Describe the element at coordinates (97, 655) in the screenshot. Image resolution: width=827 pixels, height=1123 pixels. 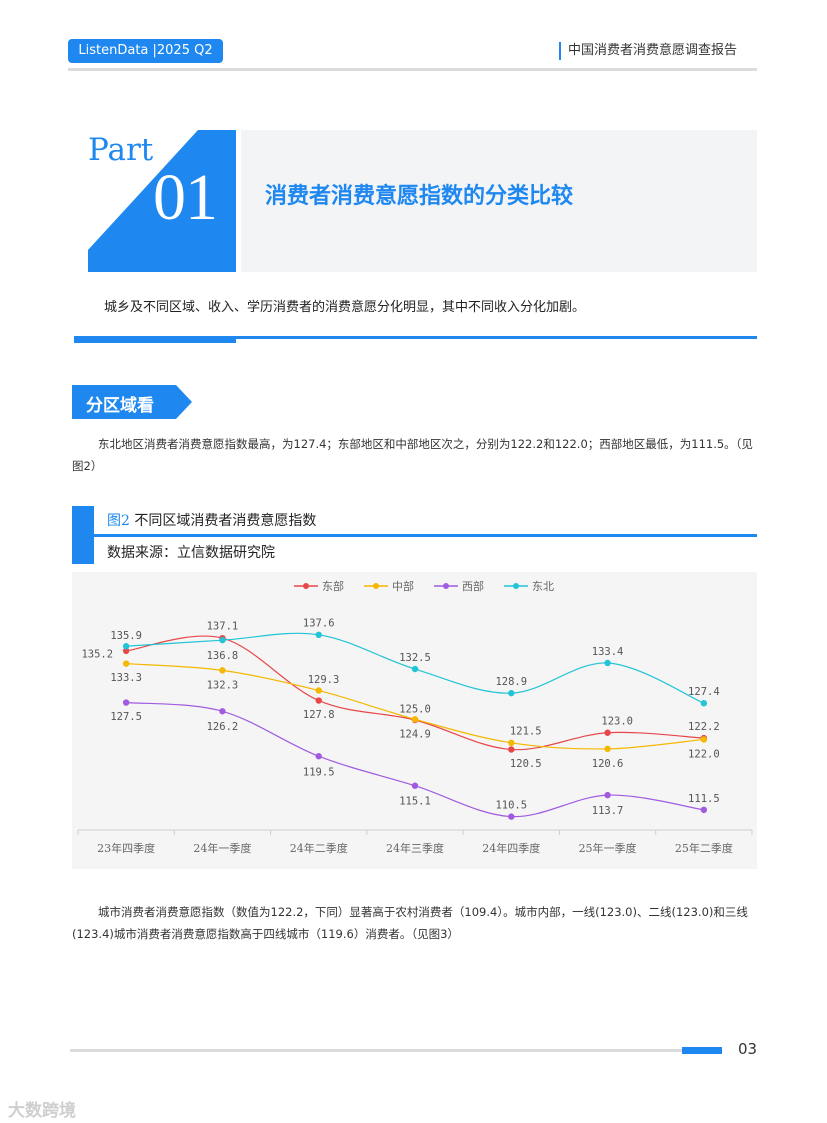
I see `data-label: 135.2` at that location.